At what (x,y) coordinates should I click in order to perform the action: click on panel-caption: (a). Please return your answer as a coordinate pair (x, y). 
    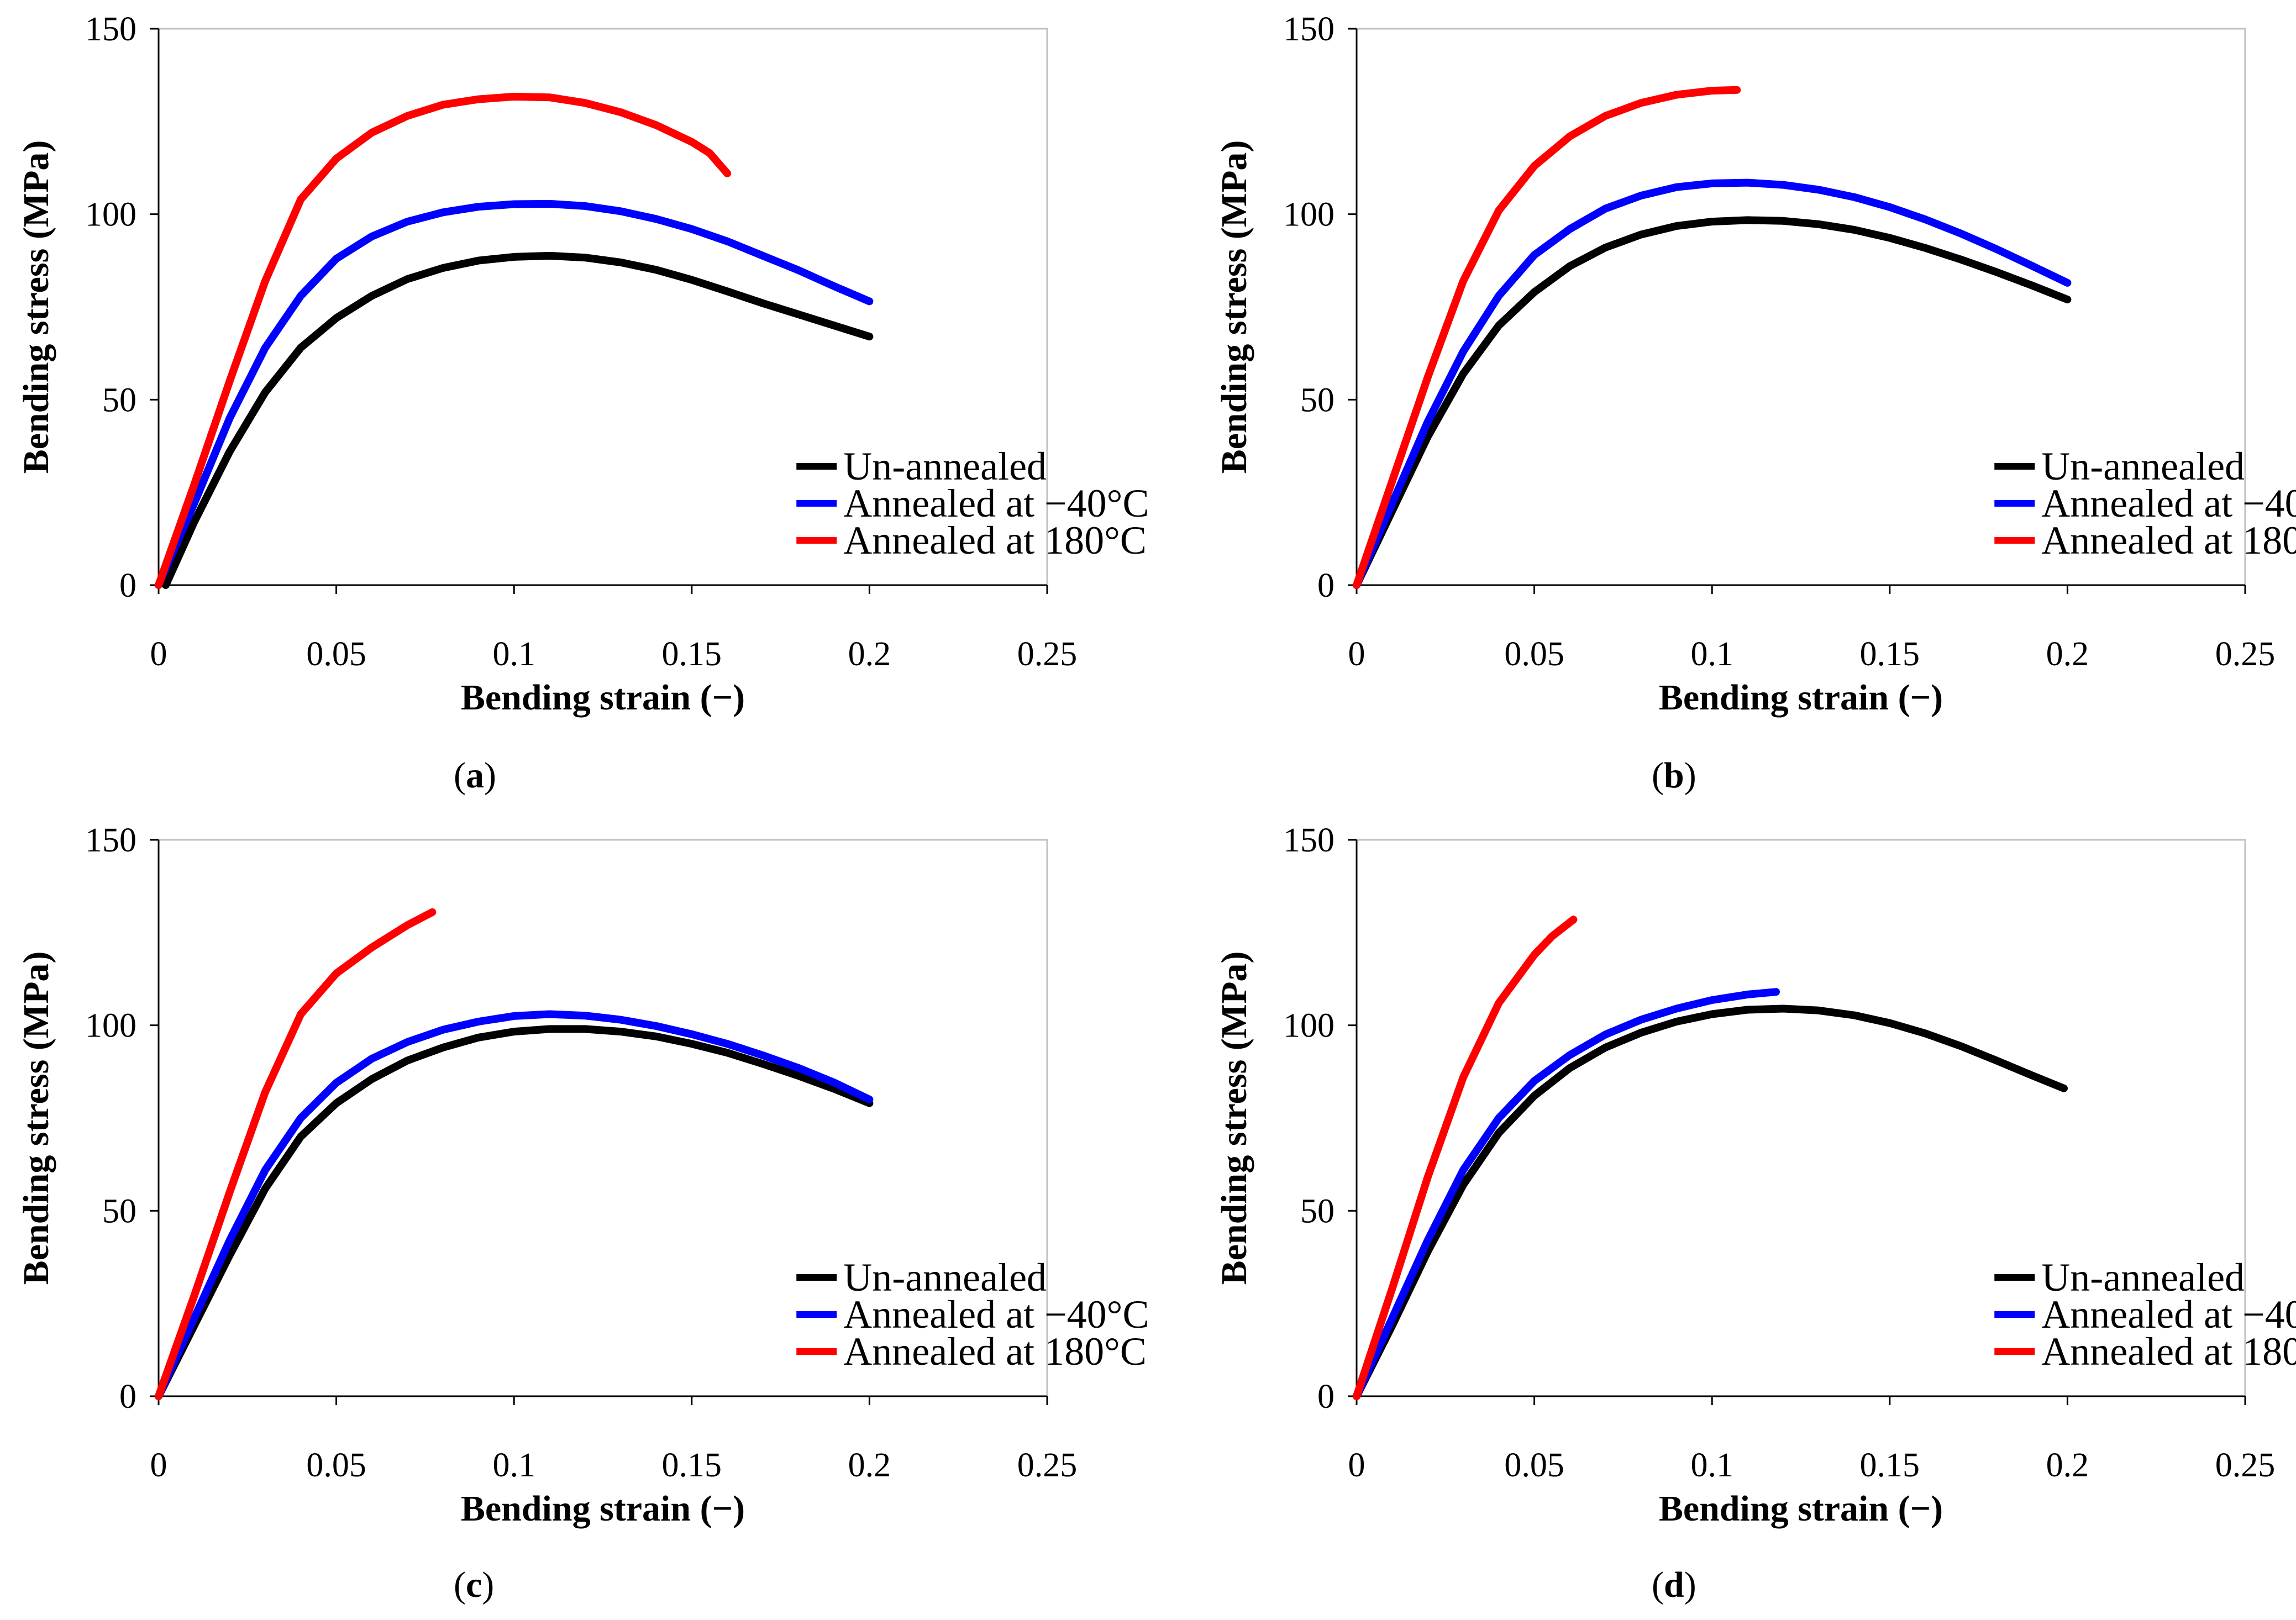
    Looking at the image, I should click on (475, 775).